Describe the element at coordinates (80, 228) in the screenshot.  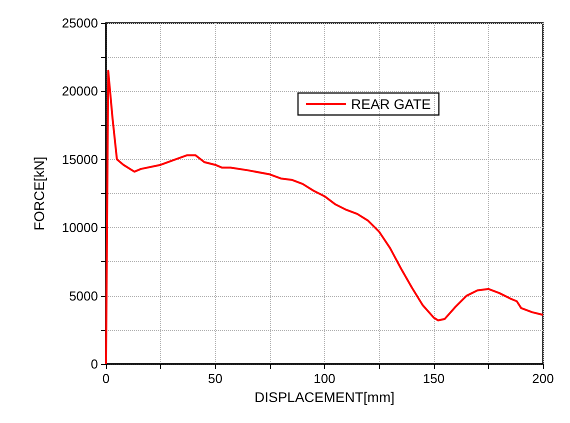
I see `y-tick-label: 10000` at that location.